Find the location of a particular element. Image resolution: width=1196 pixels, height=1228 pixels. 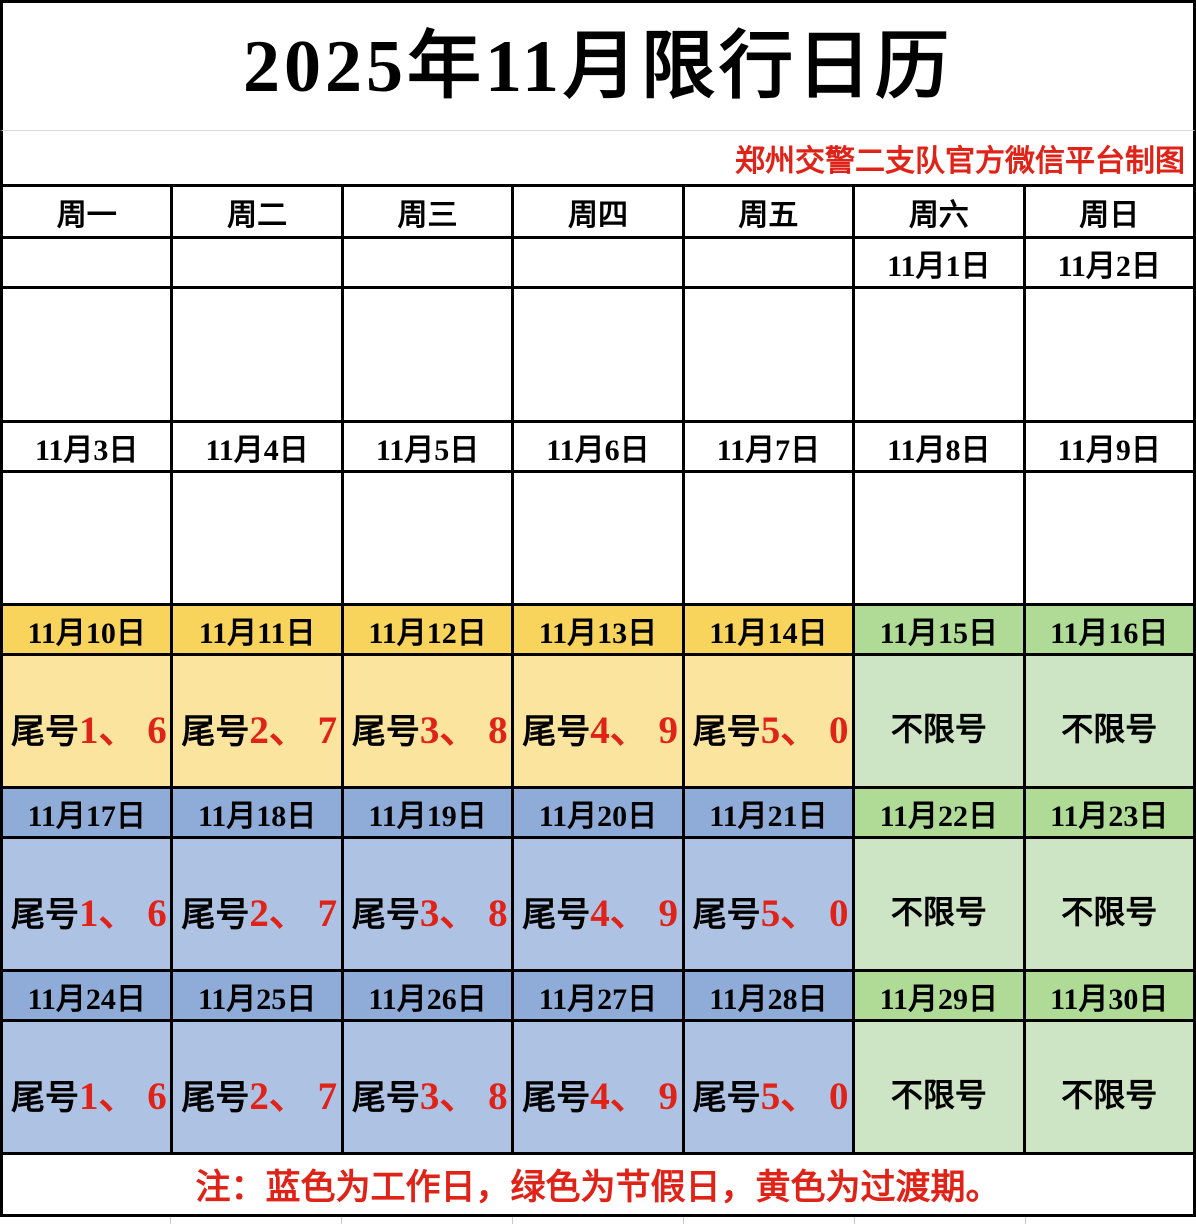

date-cell-nov27: 11月27日 is located at coordinates (598, 995).